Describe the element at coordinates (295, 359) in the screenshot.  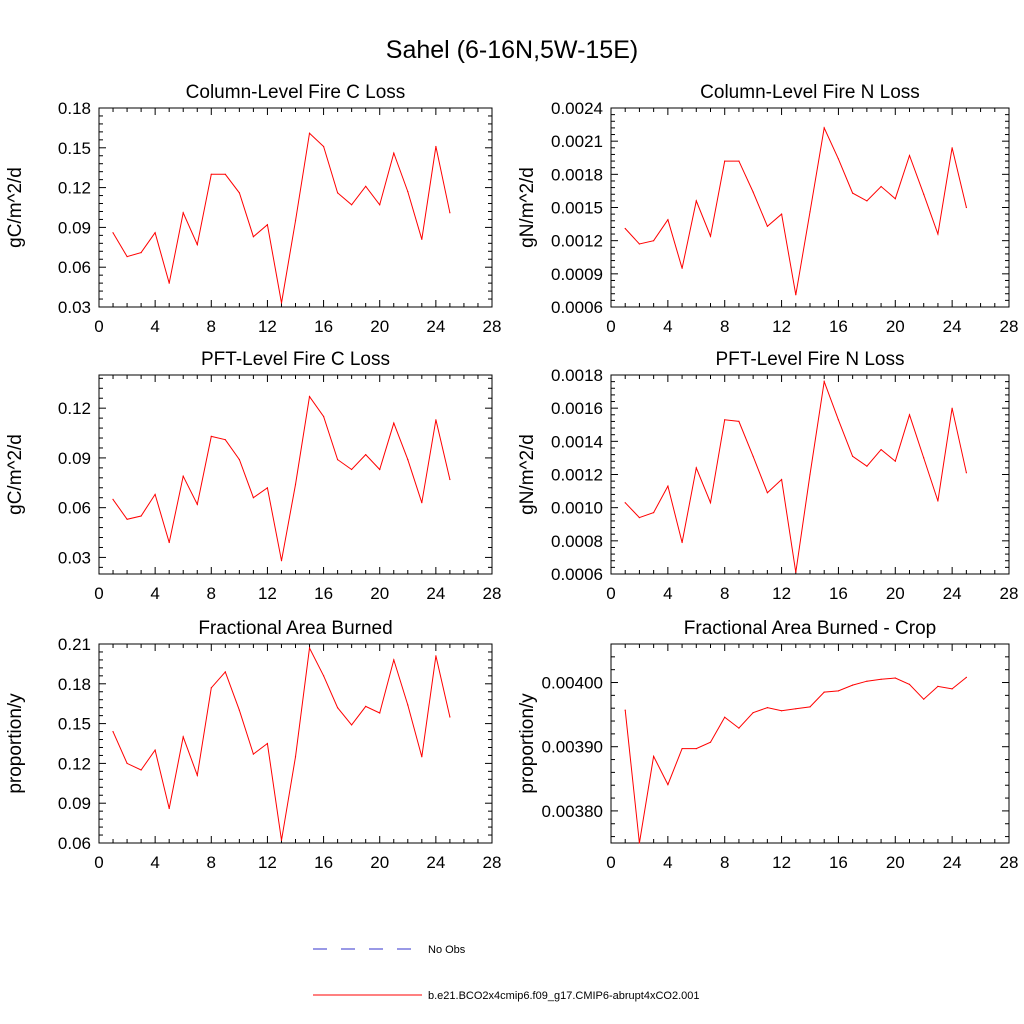
I see `panel-title: PFT-Level Fire C Loss` at that location.